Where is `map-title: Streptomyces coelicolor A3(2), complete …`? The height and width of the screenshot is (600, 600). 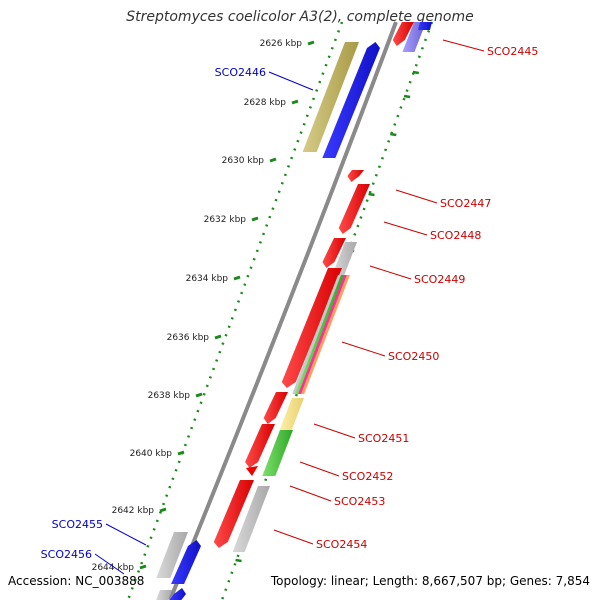 map-title: Streptomyces coelicolor A3(2), complete … is located at coordinates (300, 17).